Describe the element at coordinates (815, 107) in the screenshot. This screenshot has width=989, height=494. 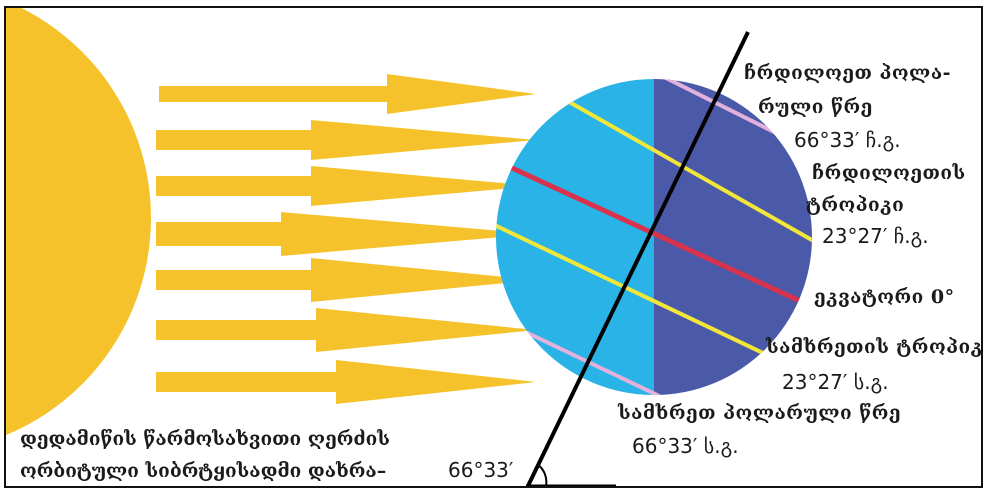
I see `north-polar-circle-label-line2: რული წრე` at that location.